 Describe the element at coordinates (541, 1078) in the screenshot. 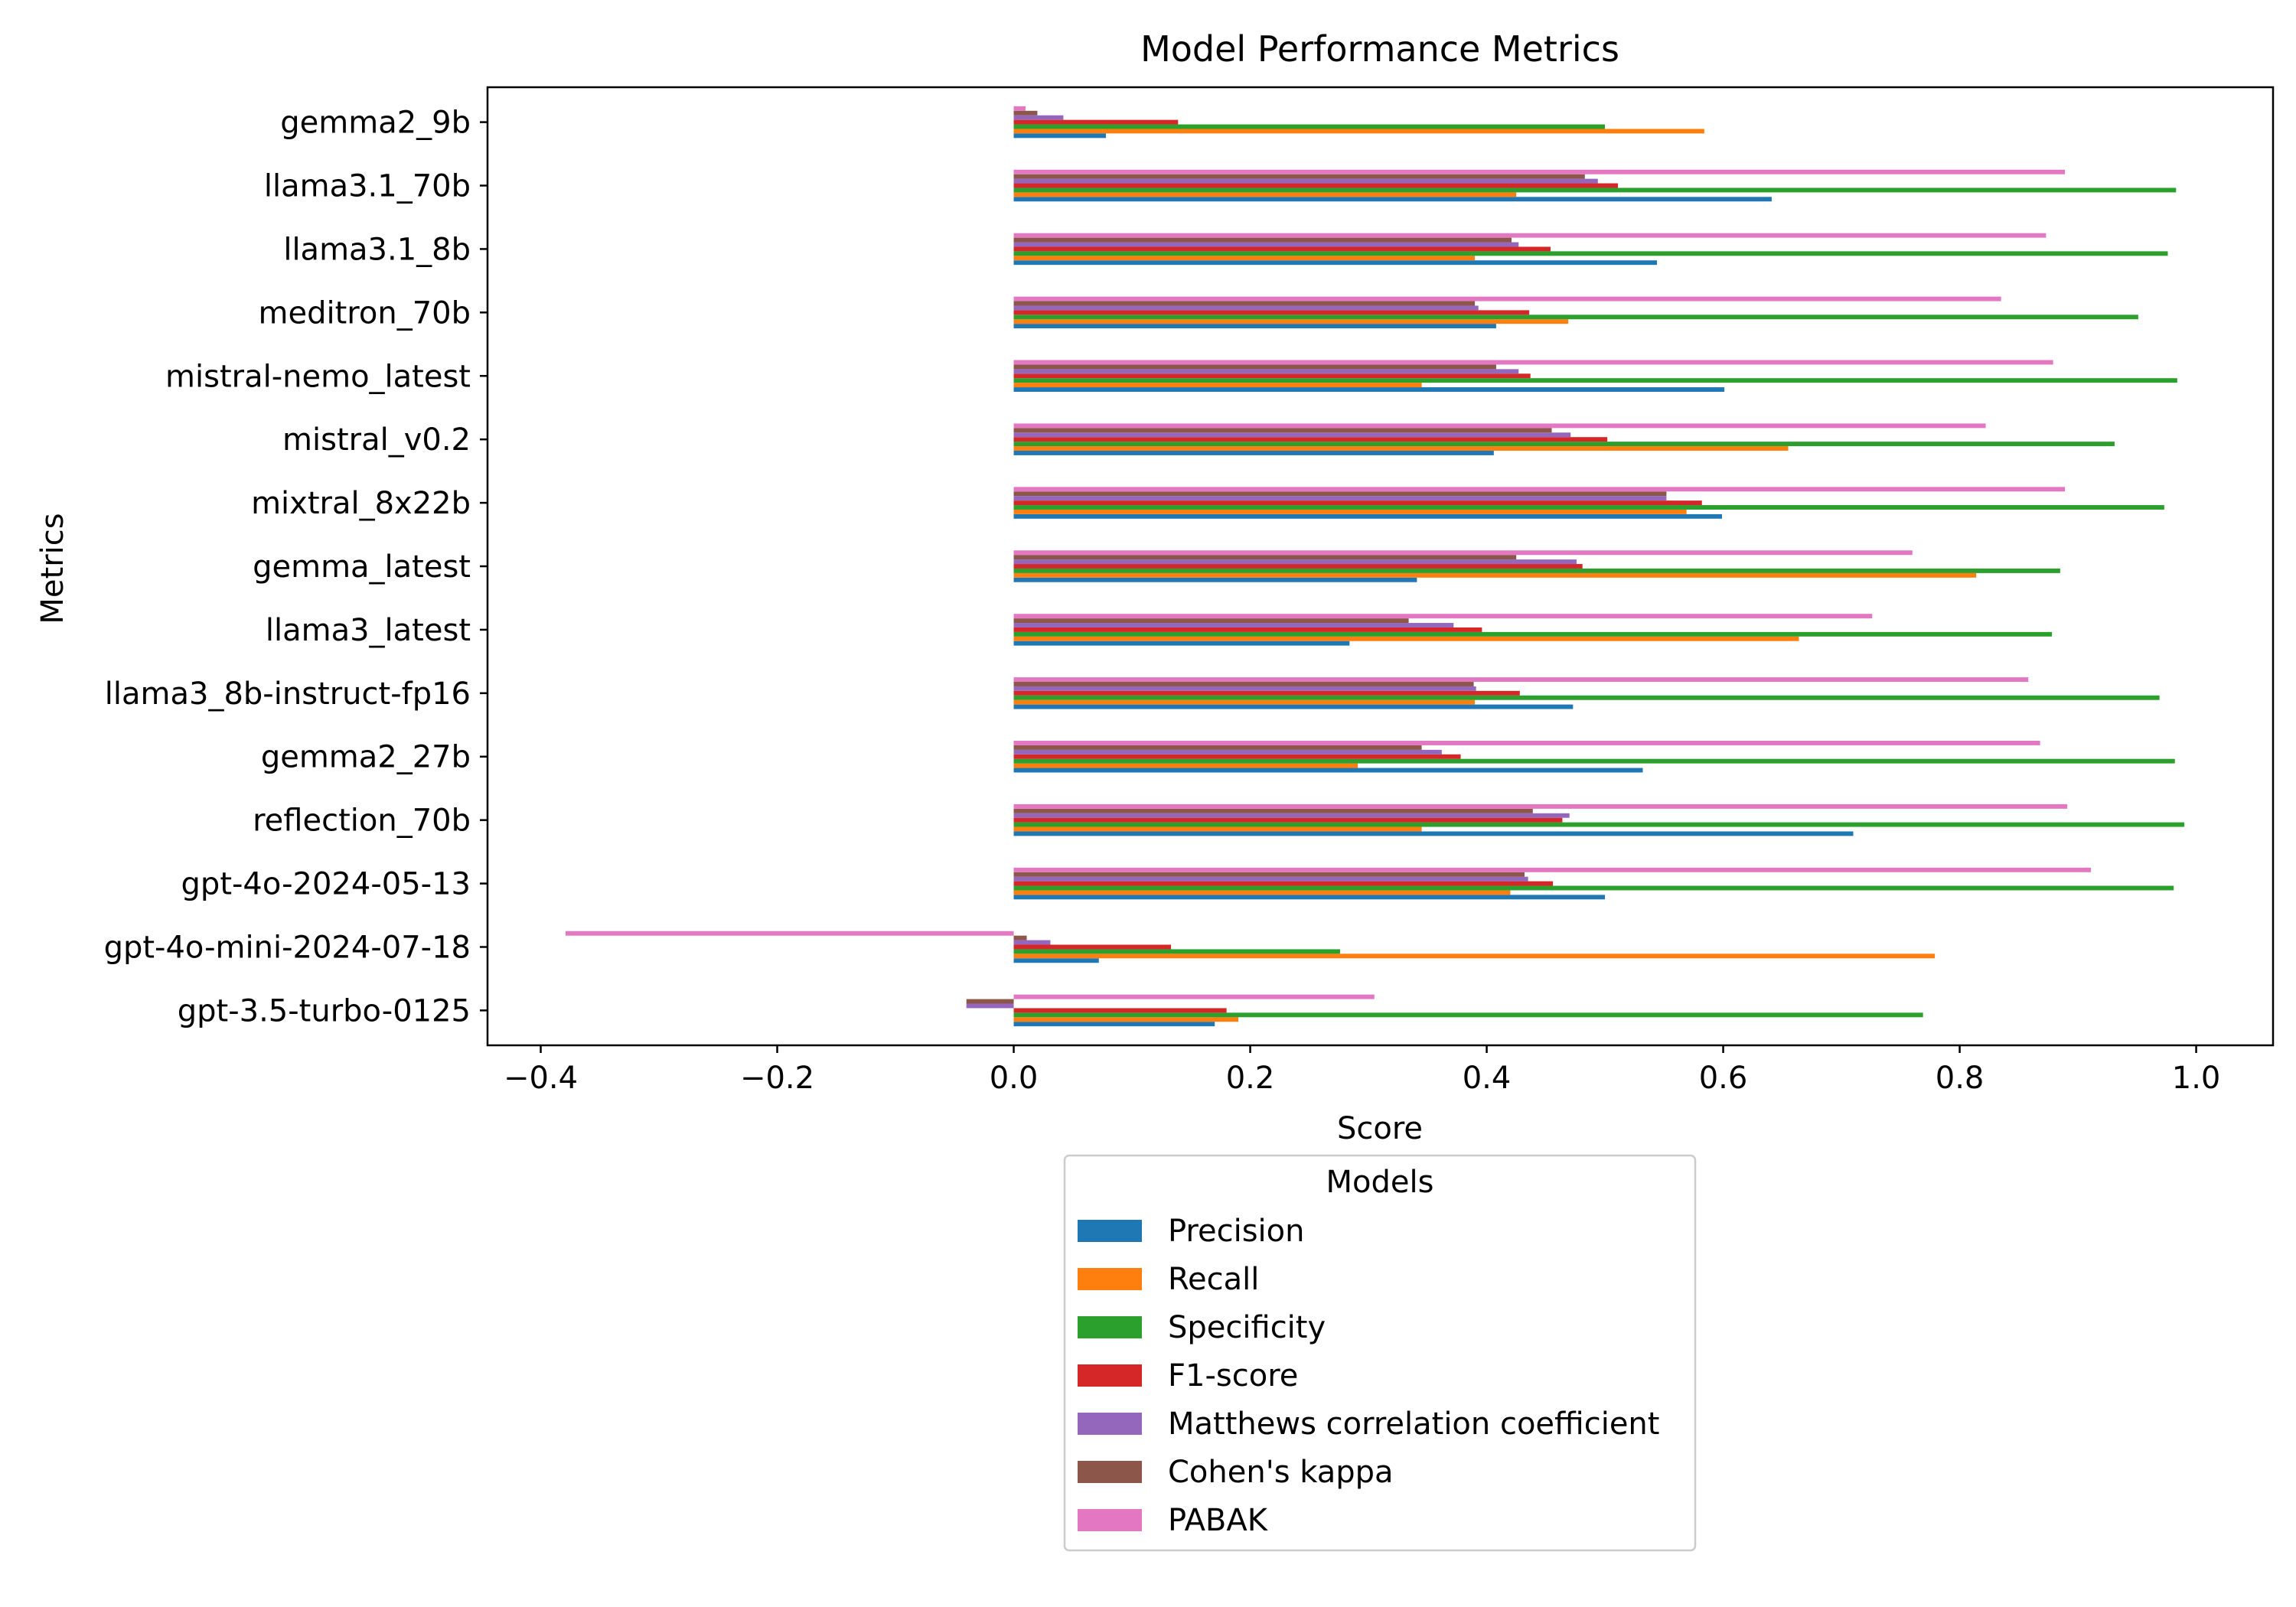

I see `x-tick-label: −0.4` at that location.